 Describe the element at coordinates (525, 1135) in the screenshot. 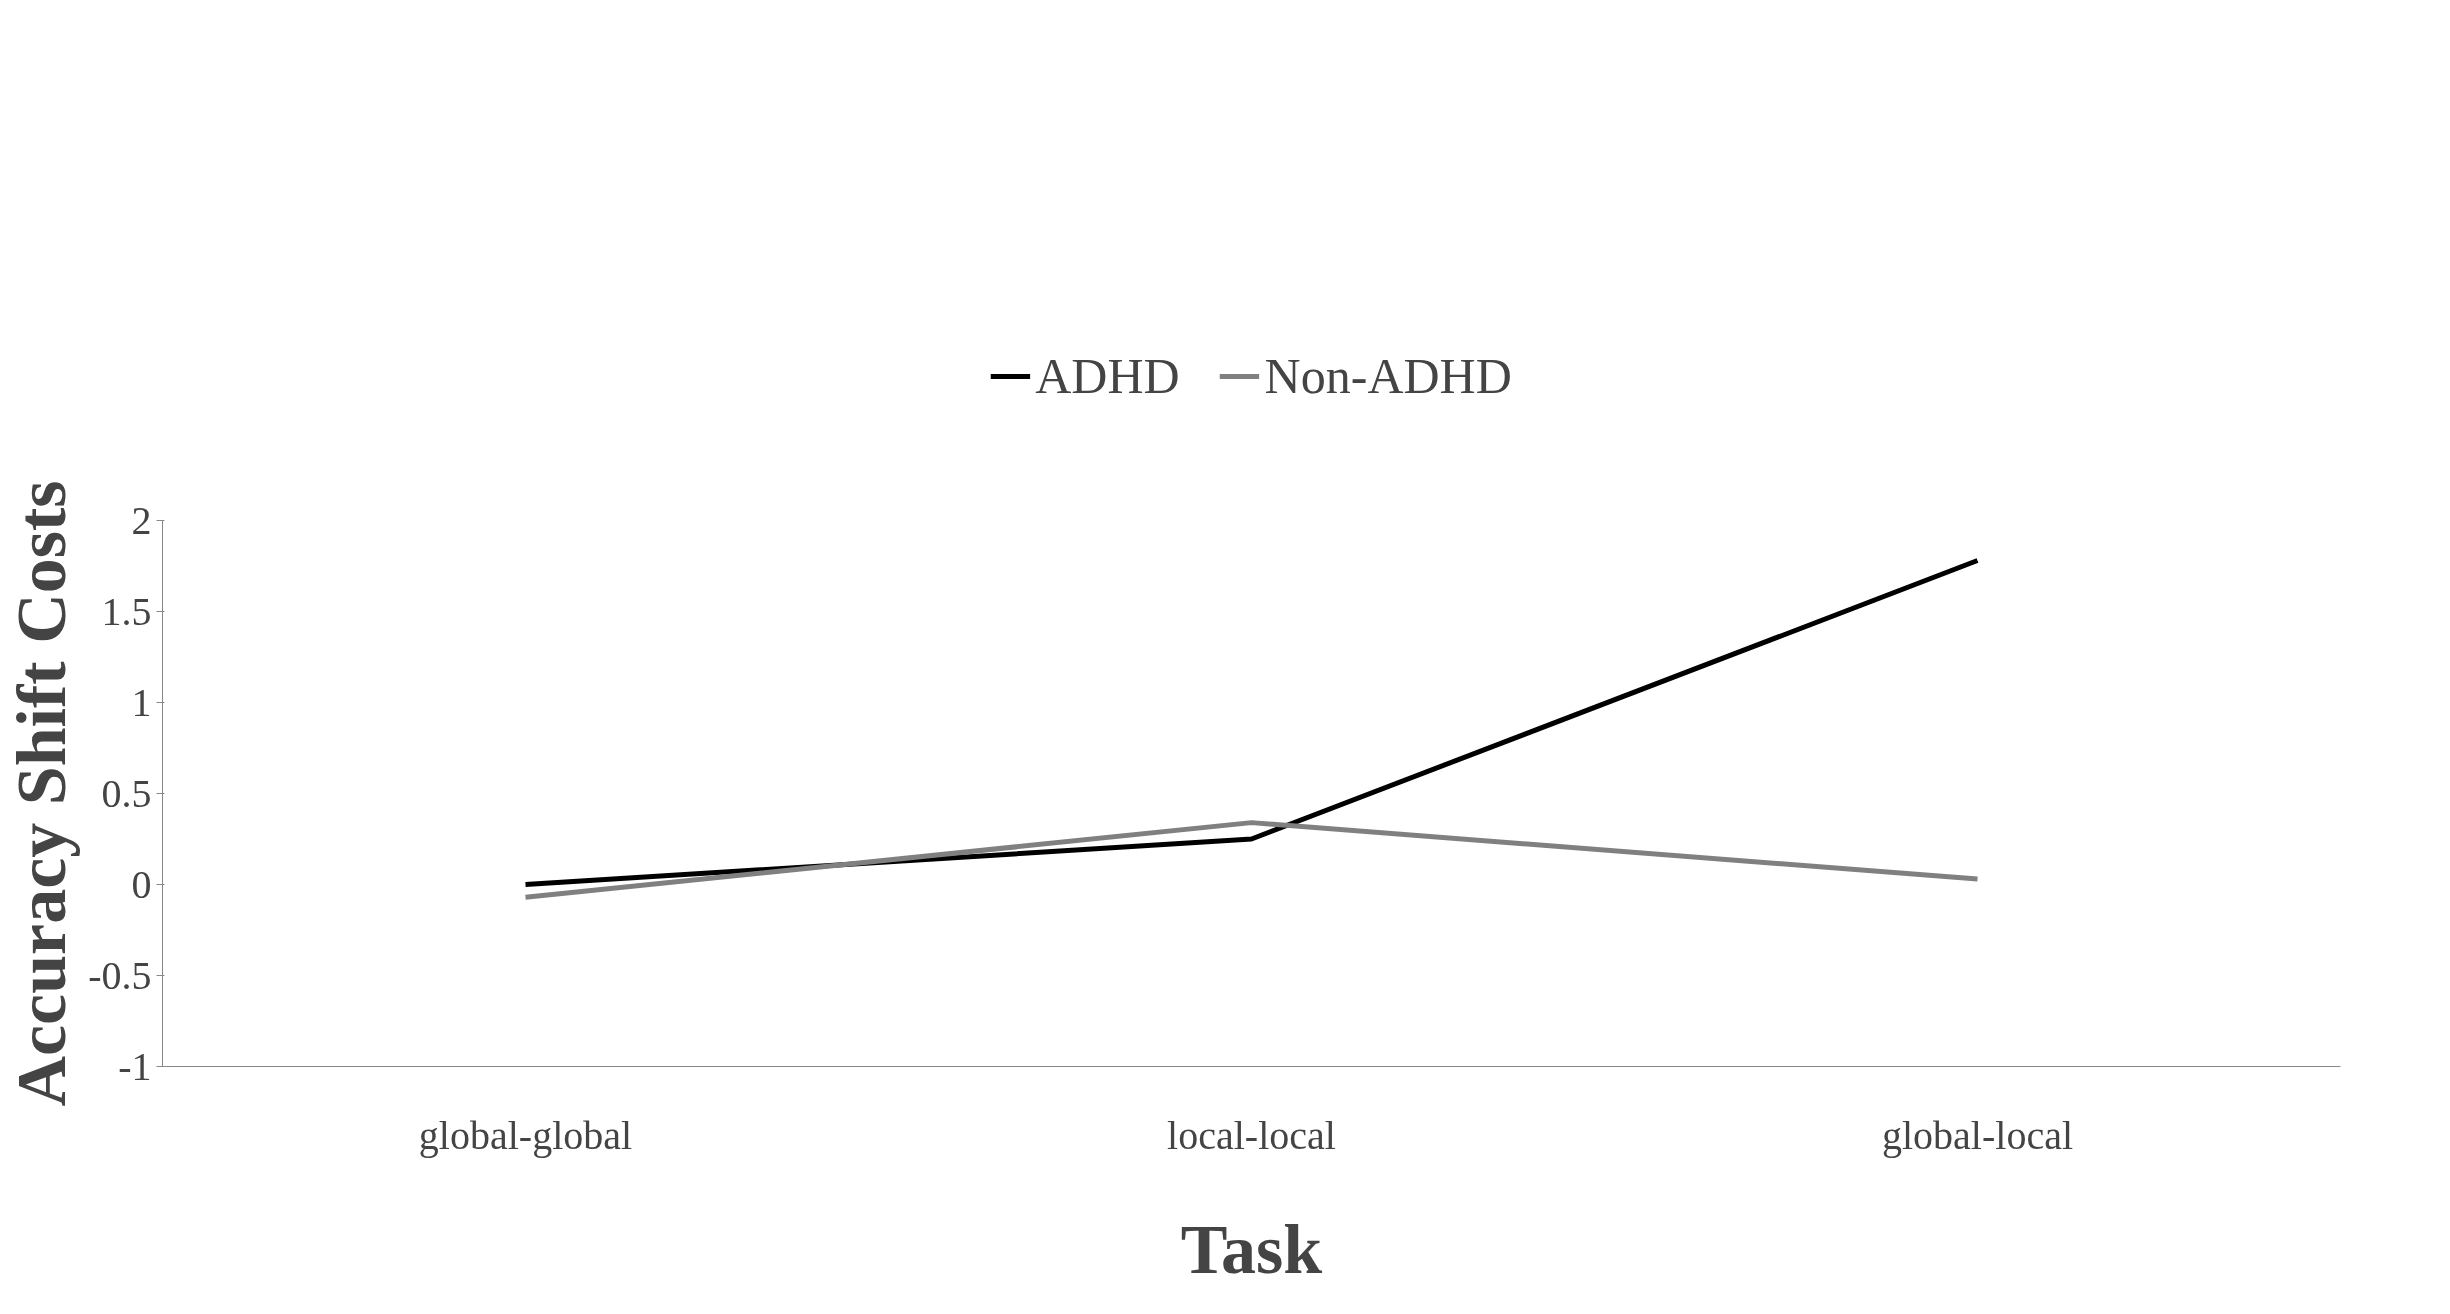

I see `x-tick-label: global-global` at that location.